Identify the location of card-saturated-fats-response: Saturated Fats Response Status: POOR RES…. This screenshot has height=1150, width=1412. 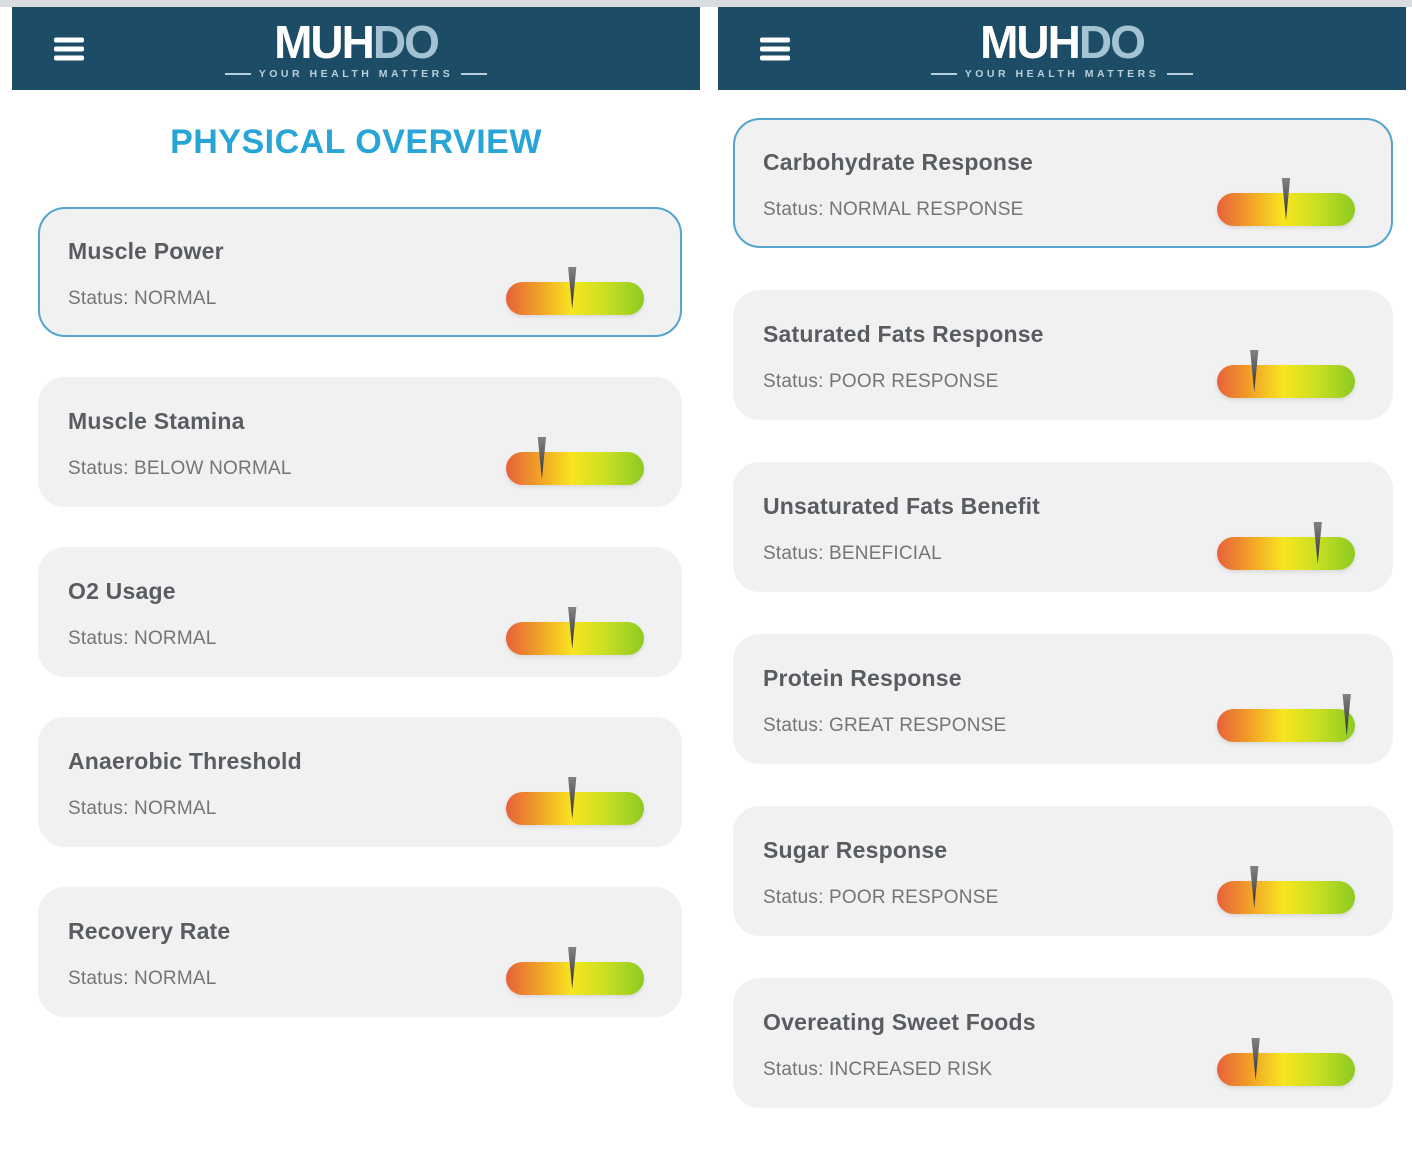
(1063, 355).